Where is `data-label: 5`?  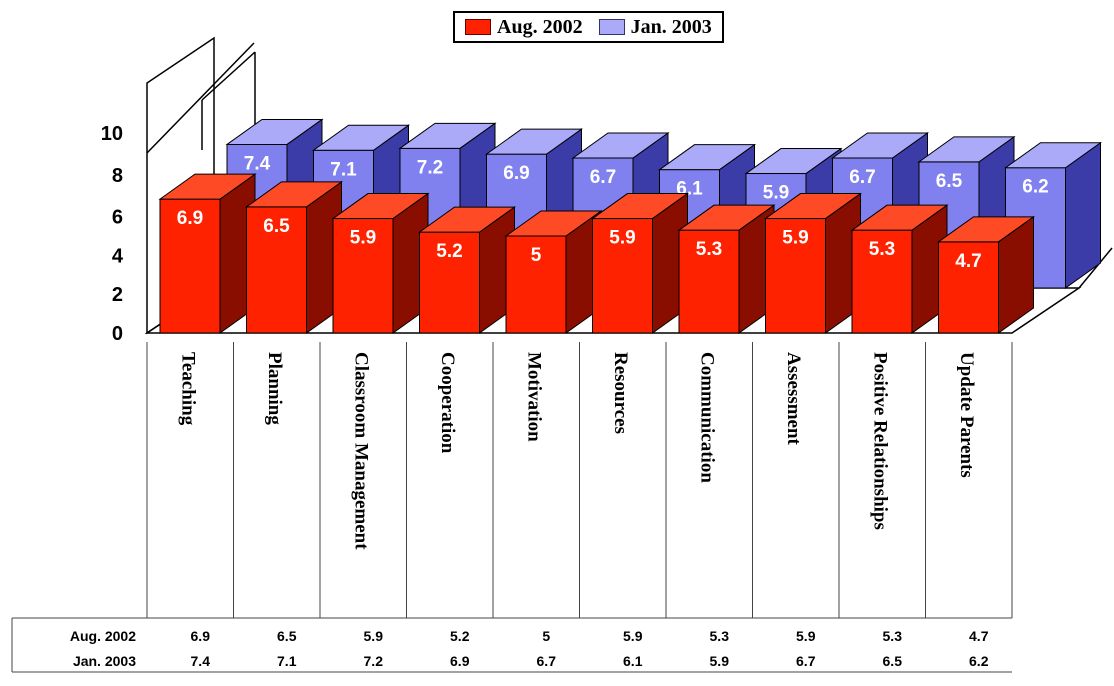 data-label: 5 is located at coordinates (536, 255).